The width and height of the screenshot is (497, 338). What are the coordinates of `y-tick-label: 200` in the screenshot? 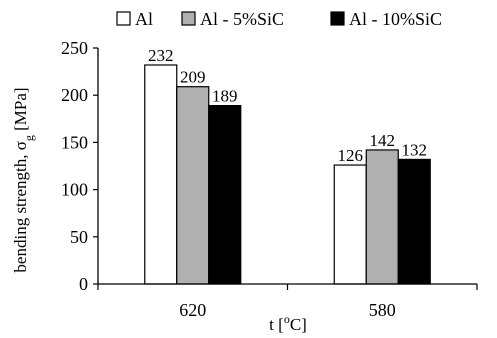 It's located at (74, 95).